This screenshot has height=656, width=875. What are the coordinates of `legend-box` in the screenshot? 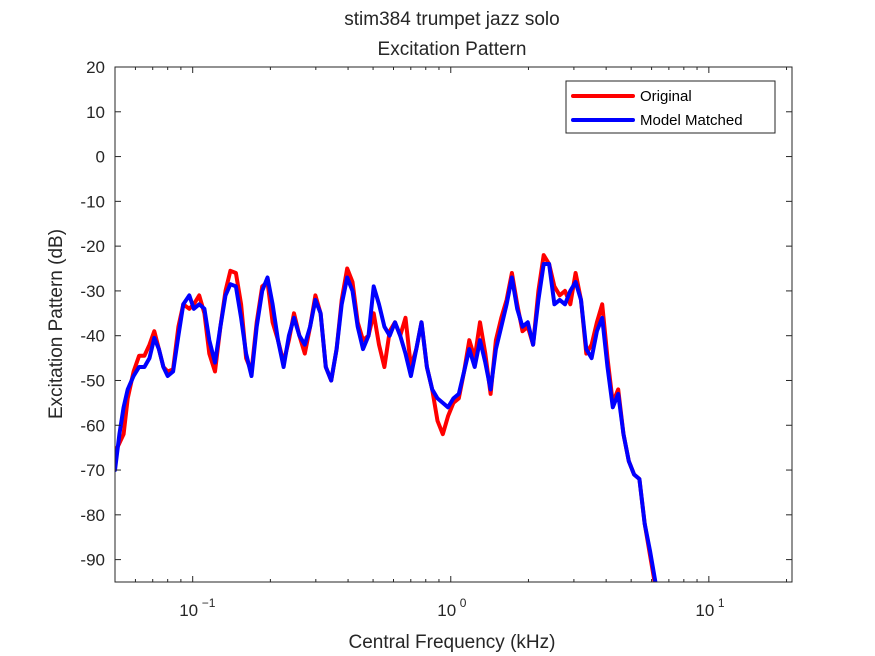 It's located at (670, 107).